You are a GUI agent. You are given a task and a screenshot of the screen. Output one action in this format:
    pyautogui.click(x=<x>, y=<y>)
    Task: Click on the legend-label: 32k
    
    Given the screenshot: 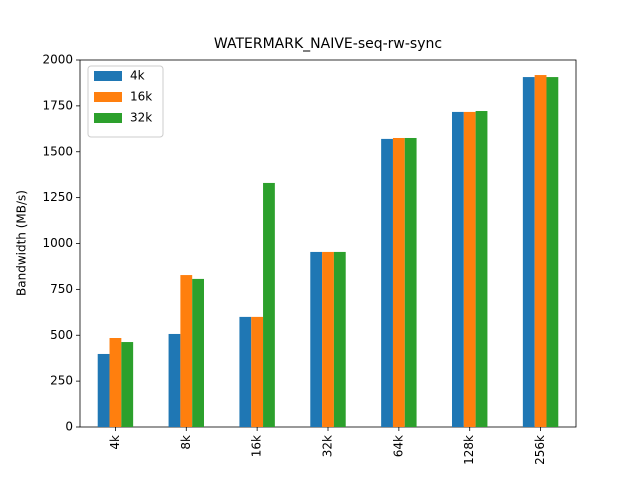 What is the action you would take?
    pyautogui.click(x=141, y=118)
    